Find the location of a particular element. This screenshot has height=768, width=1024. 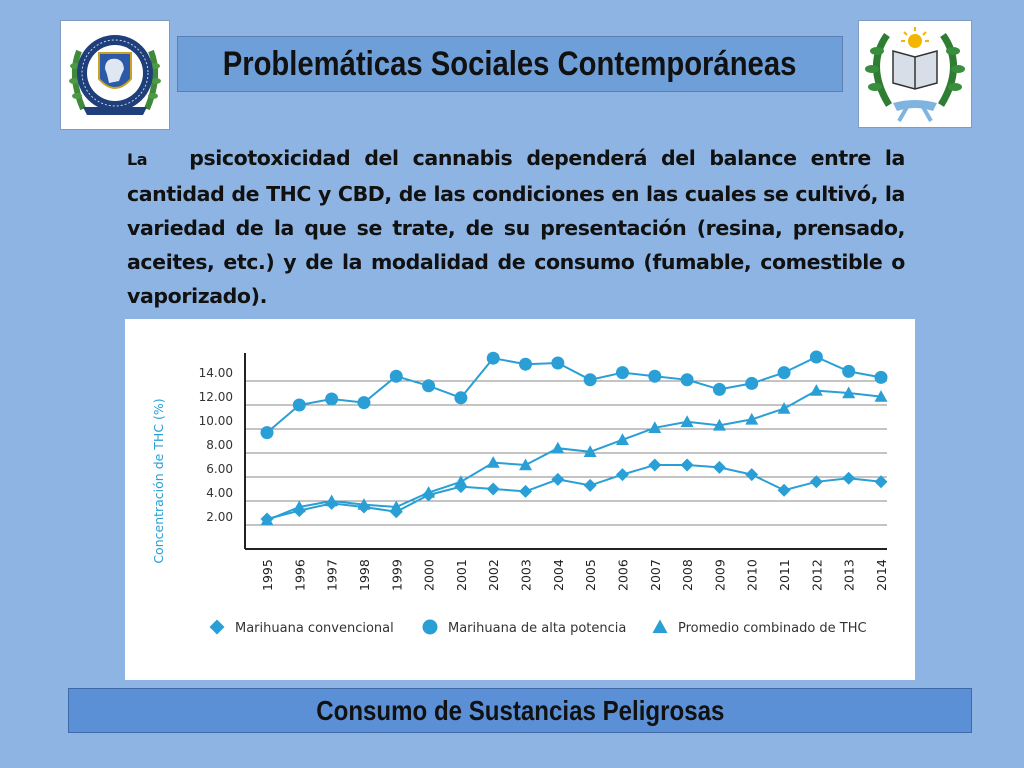

x-tick-label: 2002 is located at coordinates (493, 575).